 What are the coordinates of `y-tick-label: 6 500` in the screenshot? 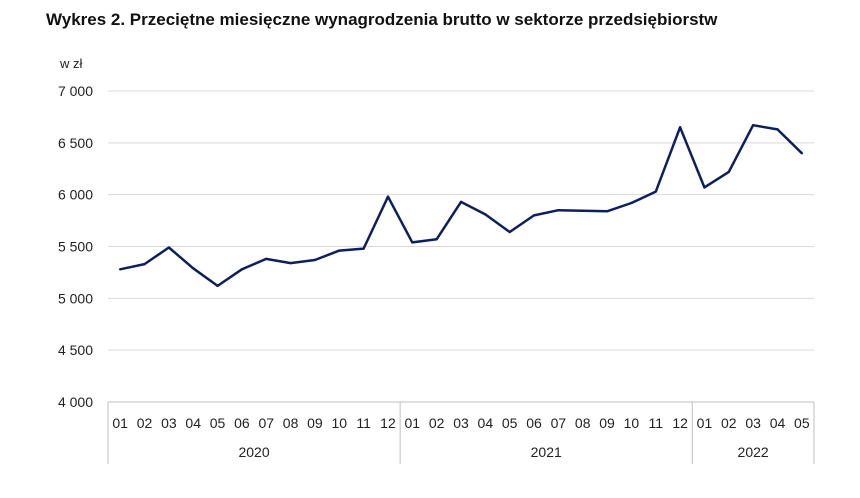 It's located at (75, 143).